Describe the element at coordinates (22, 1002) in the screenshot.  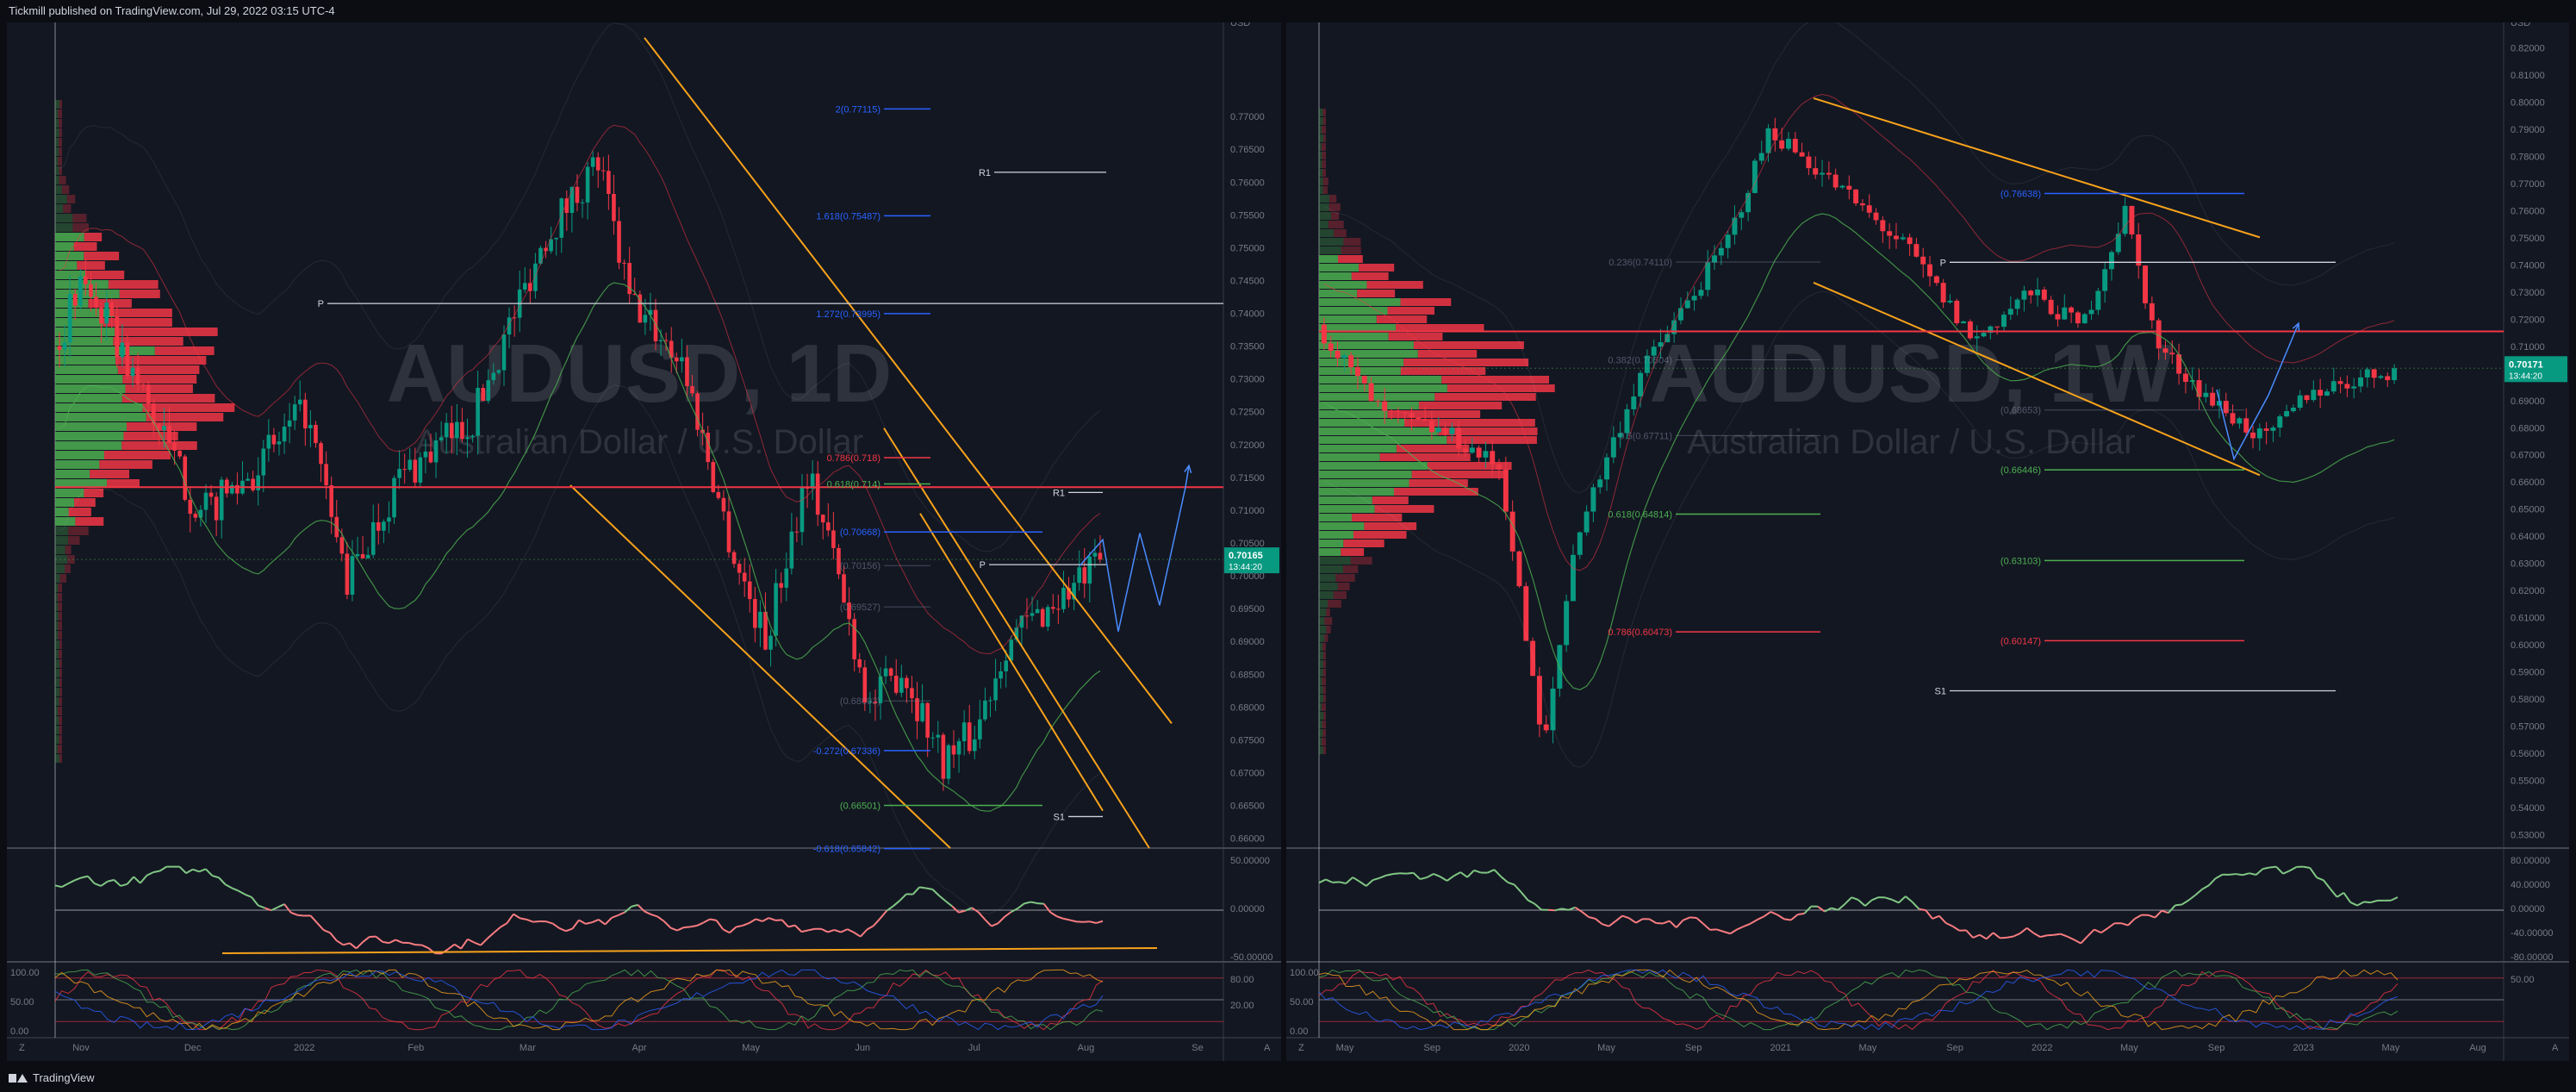
I see `stoch-axis-tick-left: 50.00` at that location.